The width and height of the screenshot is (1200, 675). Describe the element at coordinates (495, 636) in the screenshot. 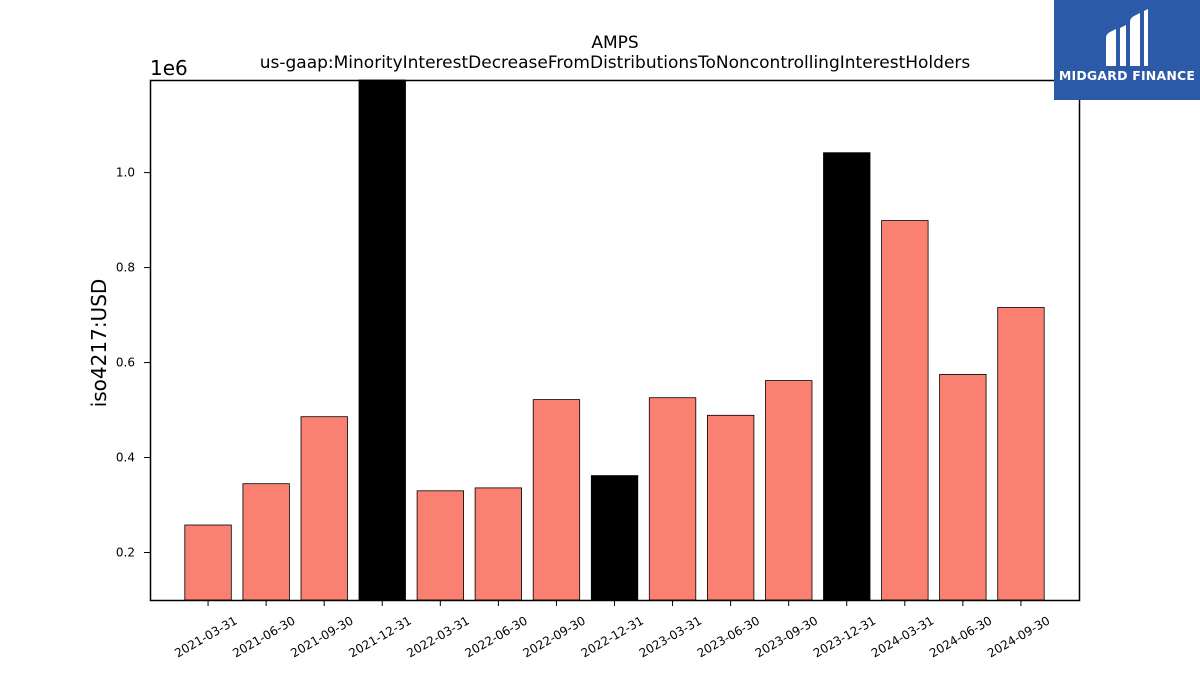

I see `x-tick-label: 2022-06-30` at that location.